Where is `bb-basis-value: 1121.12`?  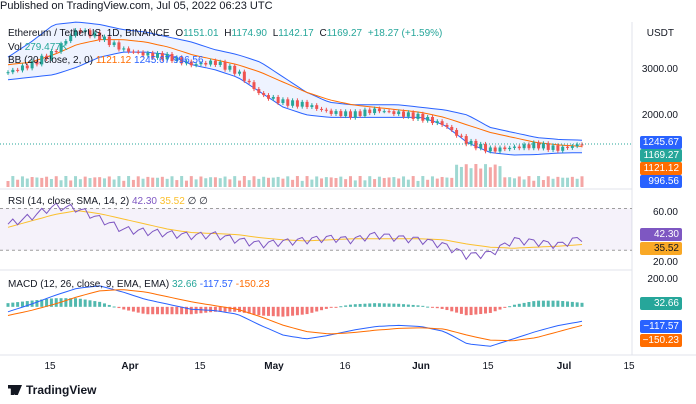 bb-basis-value: 1121.12 is located at coordinates (113, 60).